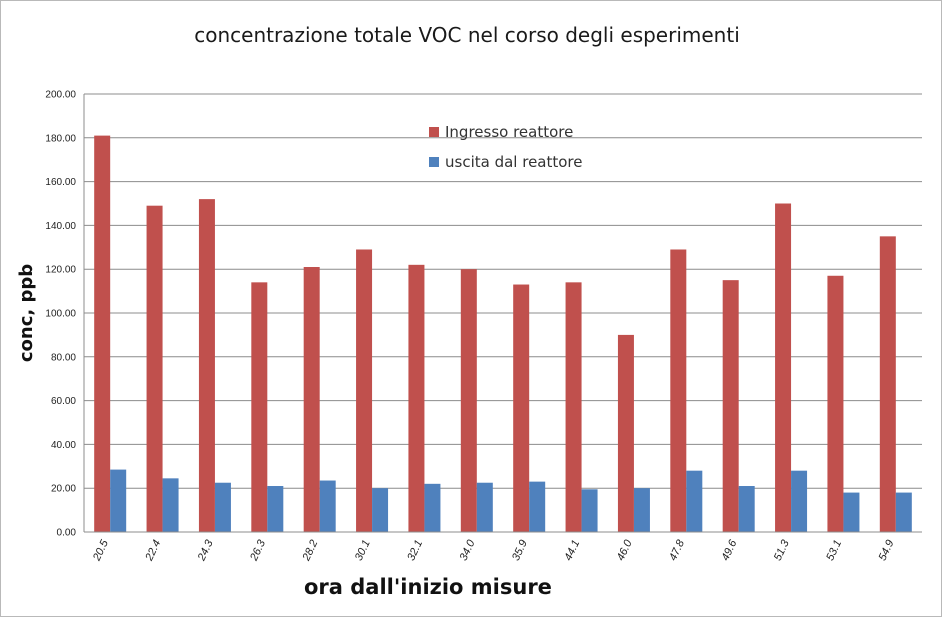  What do you see at coordinates (746, 509) in the screenshot?
I see `bar-uscita-49.6` at bounding box center [746, 509].